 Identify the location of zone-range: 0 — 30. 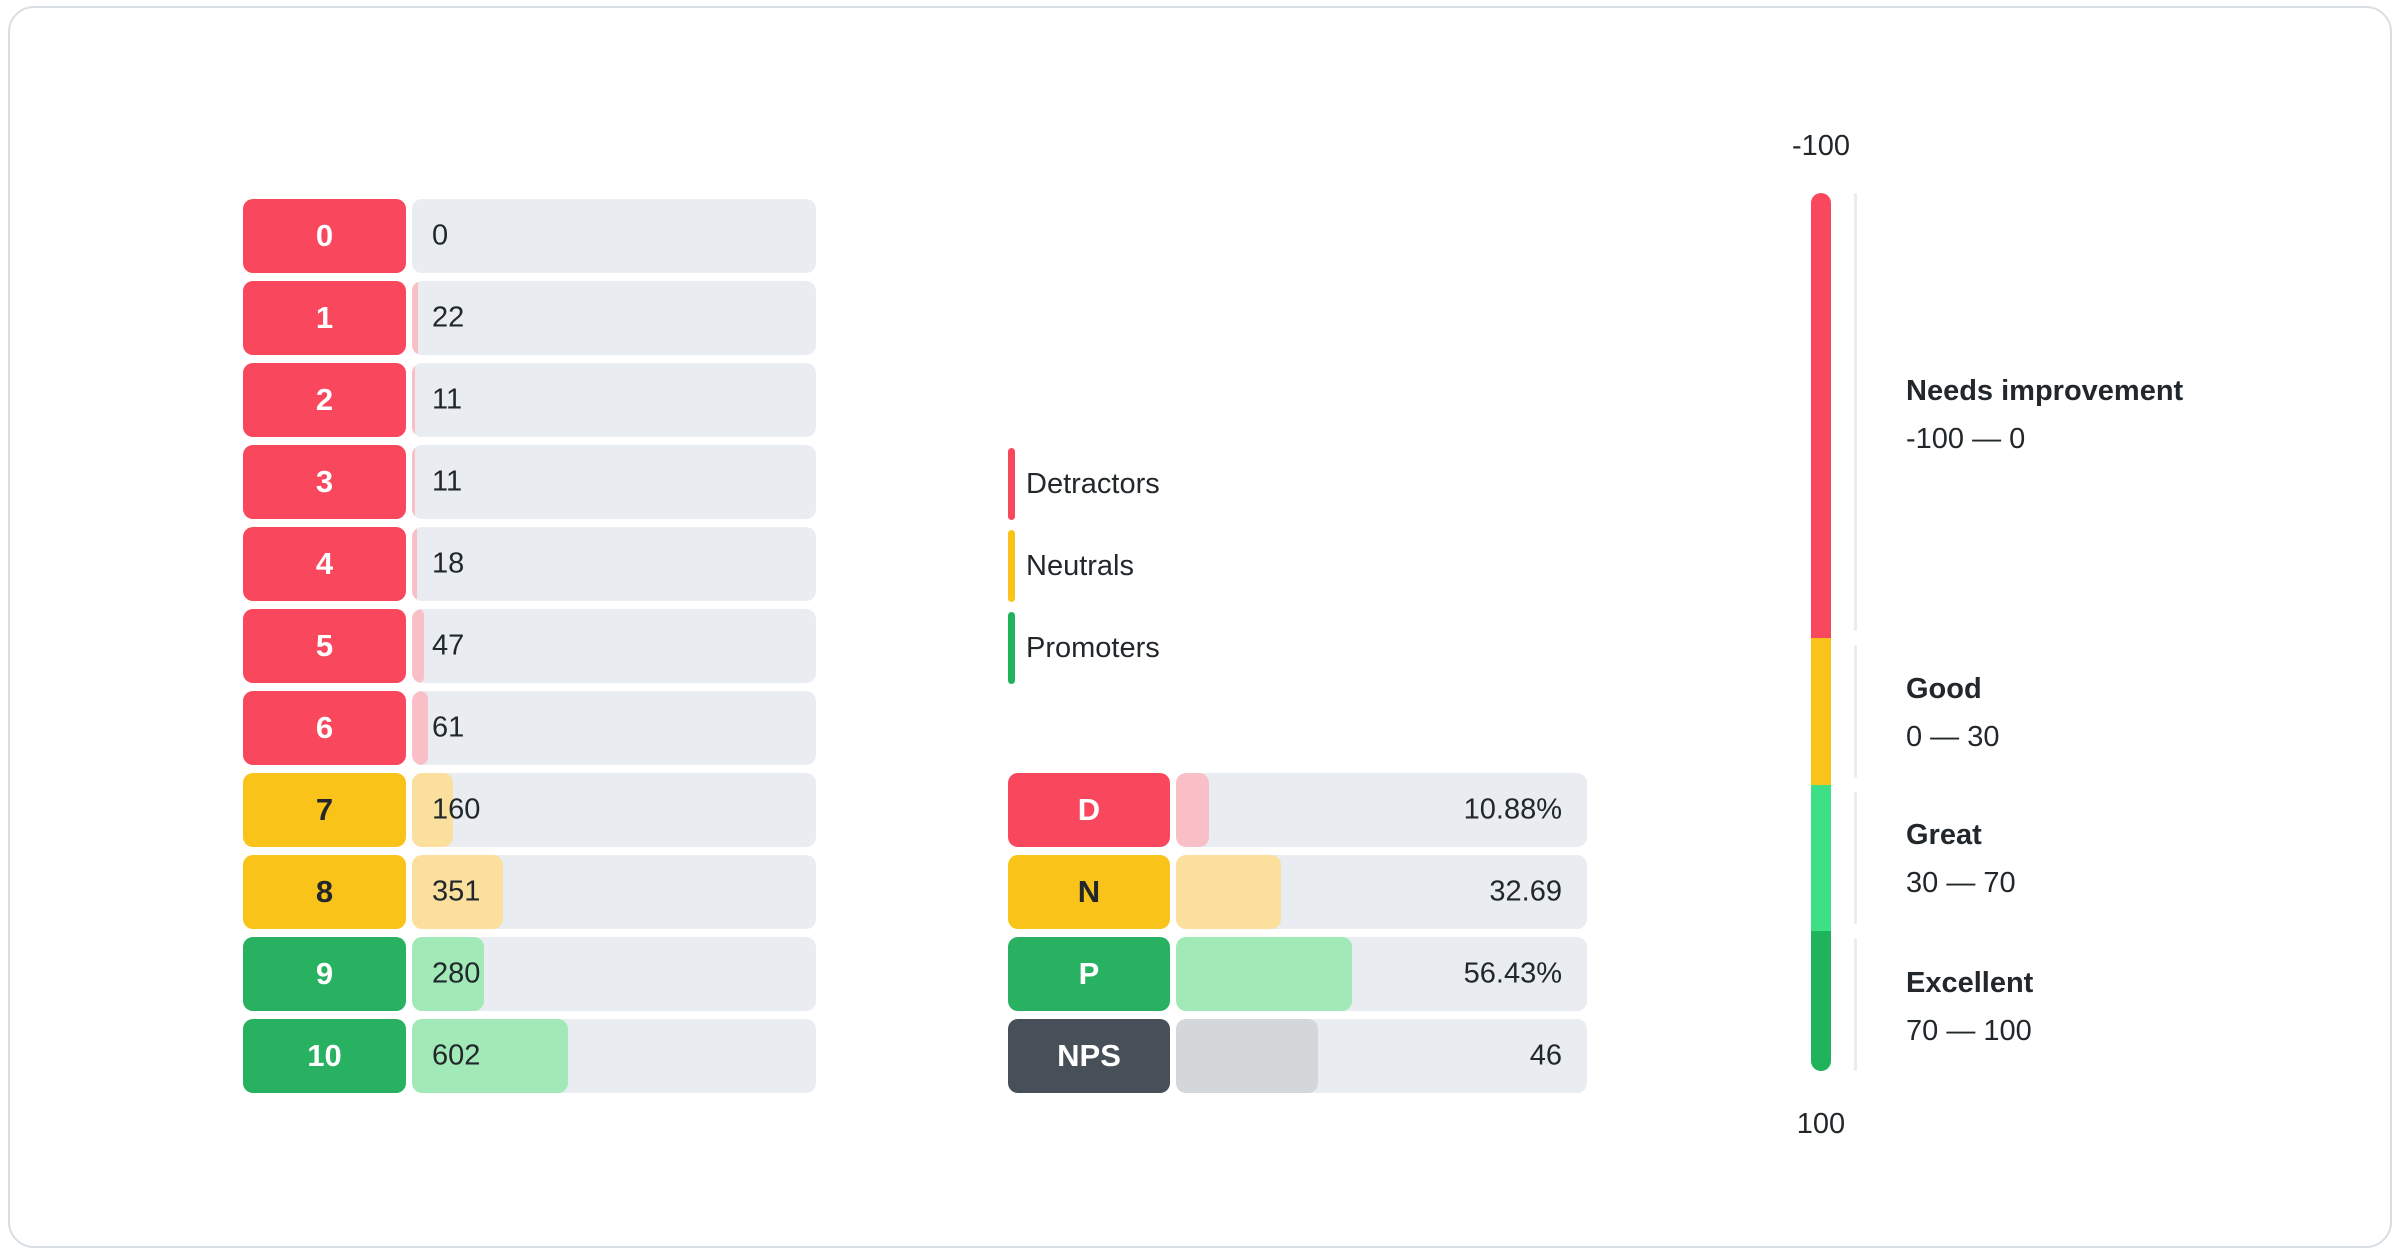
(1953, 737).